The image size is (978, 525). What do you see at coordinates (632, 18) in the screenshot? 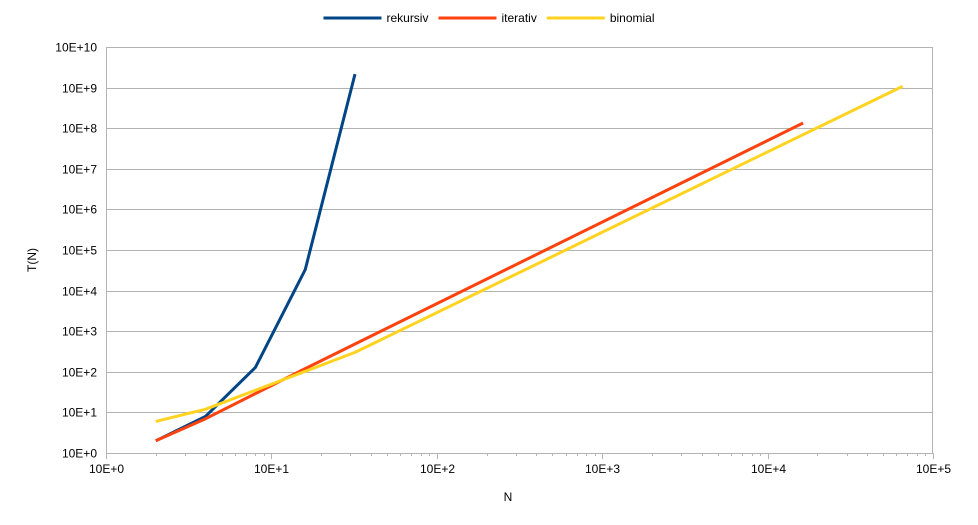
I see `legend-label-binomial: binomial` at bounding box center [632, 18].